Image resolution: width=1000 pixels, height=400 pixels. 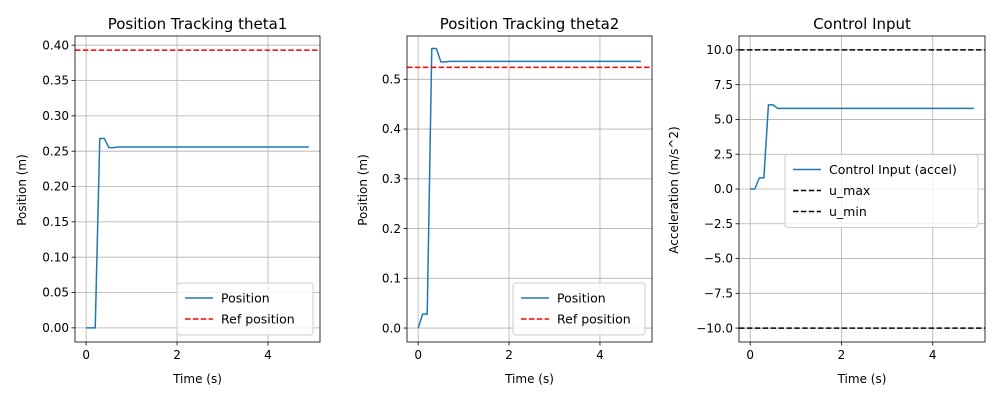 I want to click on y-tick-label: 0.1, so click(x=391, y=279).